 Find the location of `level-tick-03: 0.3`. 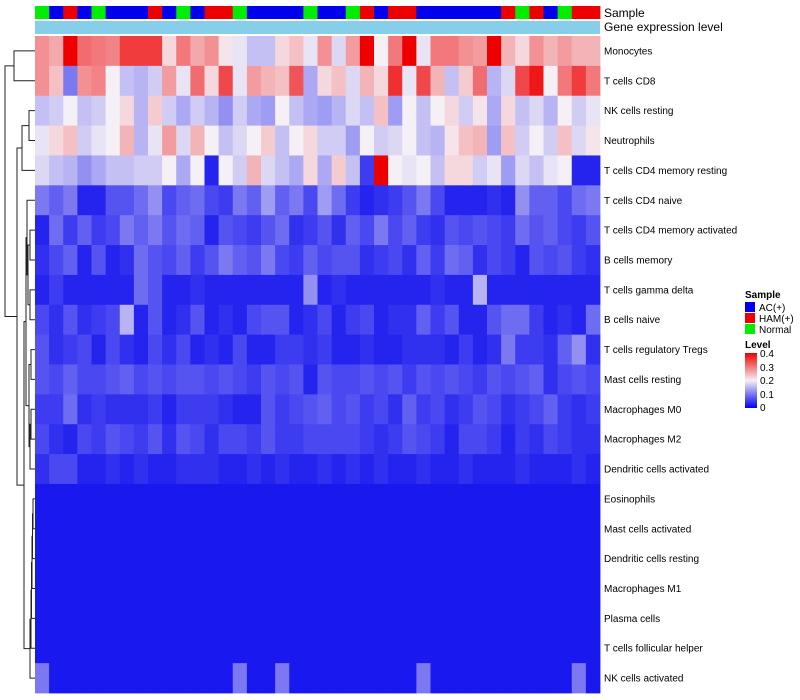

level-tick-03: 0.3 is located at coordinates (767, 368).